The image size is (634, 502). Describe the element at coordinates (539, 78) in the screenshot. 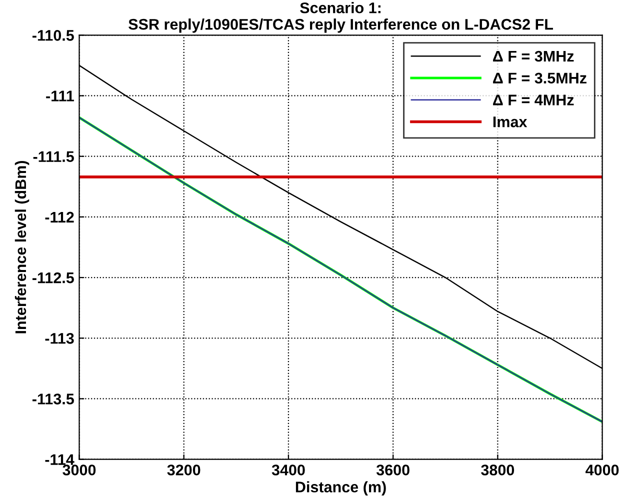

I see `legend-label: Δ F = 3.5MHz` at that location.